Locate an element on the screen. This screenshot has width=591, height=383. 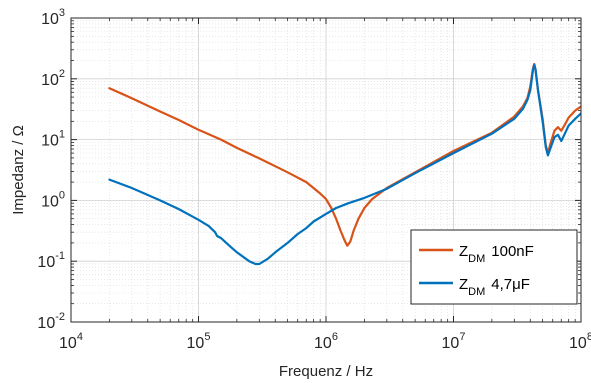
y-tick-label: 10³ is located at coordinates (53, 17).